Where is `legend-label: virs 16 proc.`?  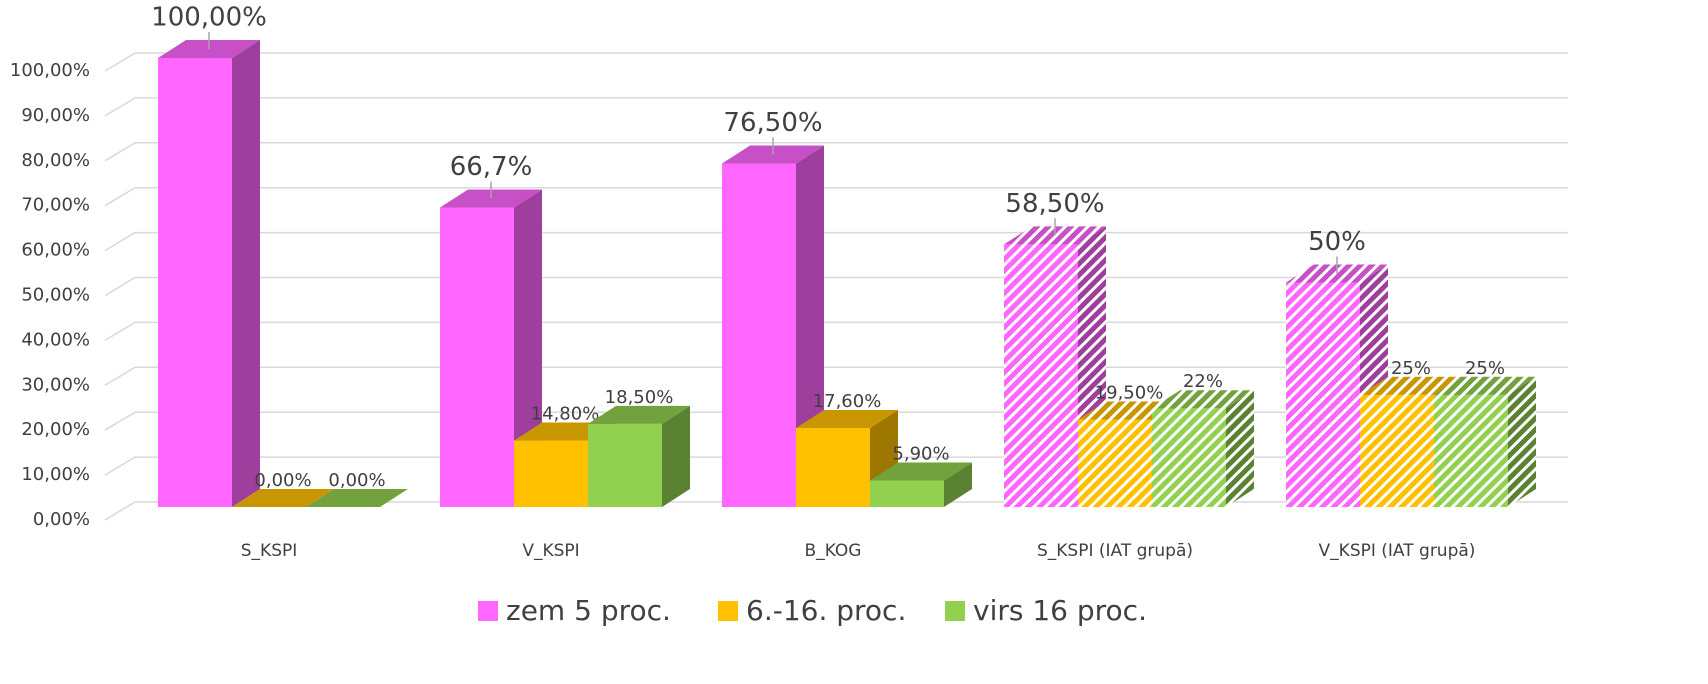 legend-label: virs 16 proc. is located at coordinates (1060, 610).